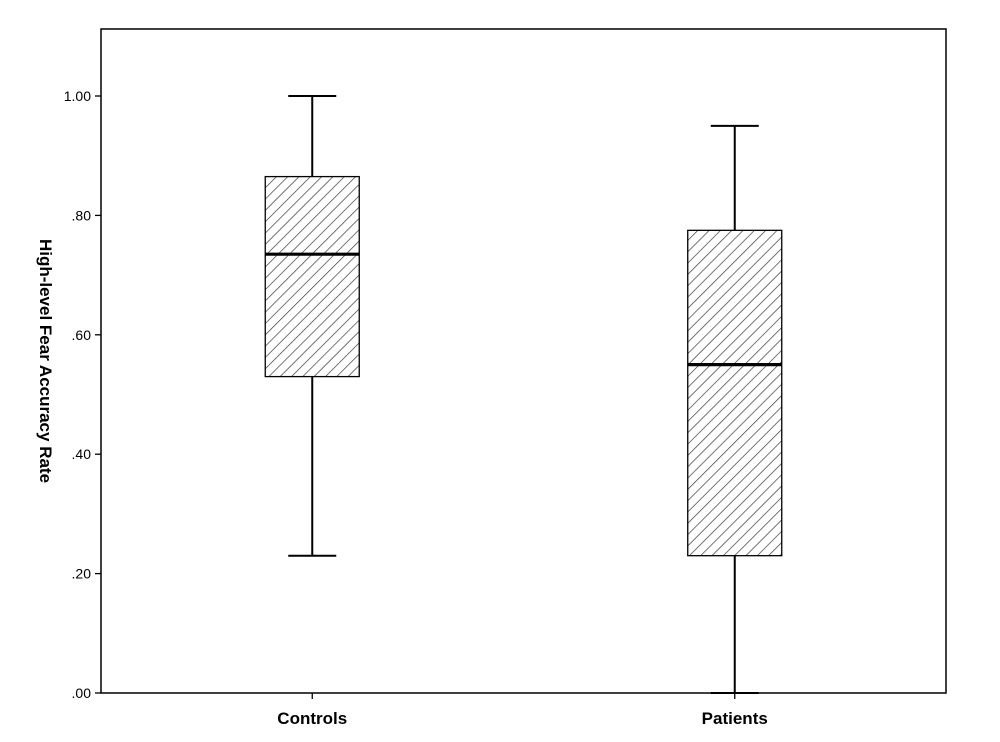 This screenshot has height=742, width=1000. I want to click on y-tick-label: .20, so click(82, 574).